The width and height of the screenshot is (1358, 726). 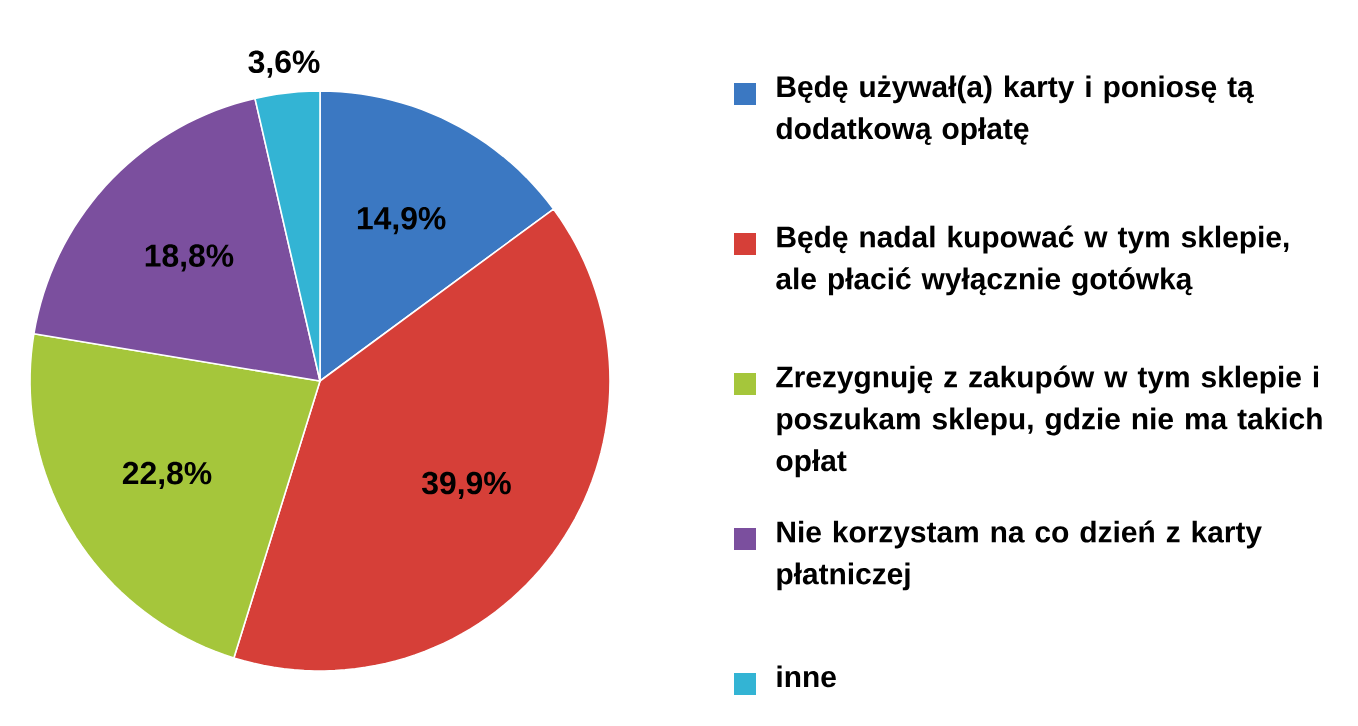 I want to click on data-label: 22,8%, so click(x=167, y=475).